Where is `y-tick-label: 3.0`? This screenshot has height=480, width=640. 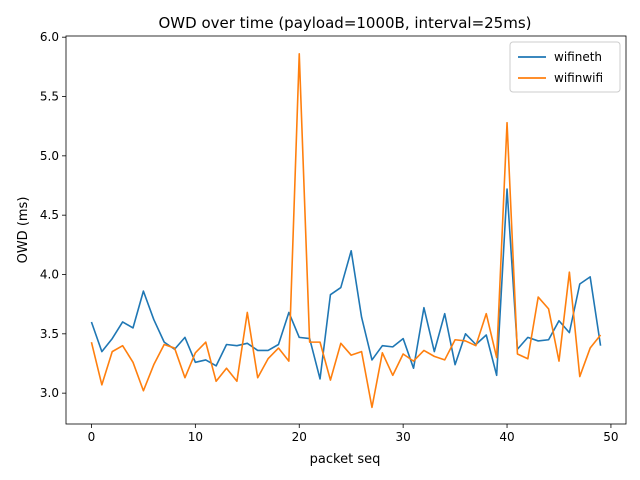
y-tick-label: 3.0 is located at coordinates (49, 393).